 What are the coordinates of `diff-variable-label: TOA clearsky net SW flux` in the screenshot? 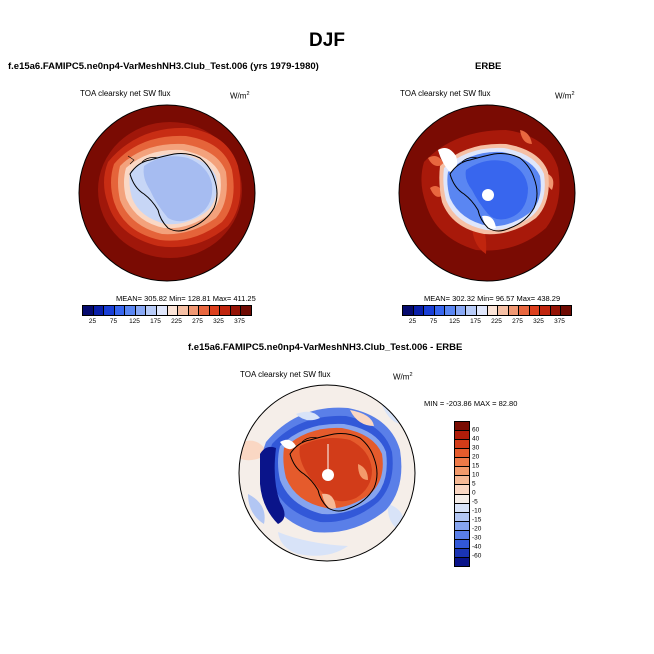 It's located at (285, 374).